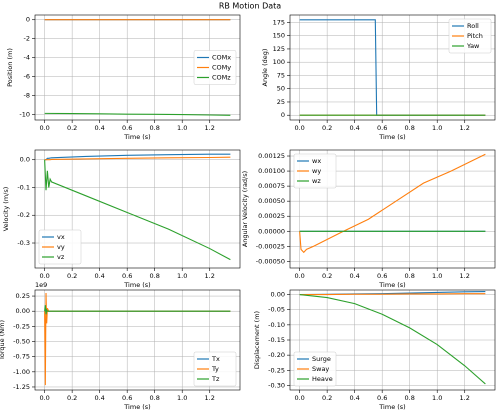 The height and width of the screenshot is (415, 500). Describe the element at coordinates (281, 102) in the screenshot. I see `y-tick-label: 25` at that location.